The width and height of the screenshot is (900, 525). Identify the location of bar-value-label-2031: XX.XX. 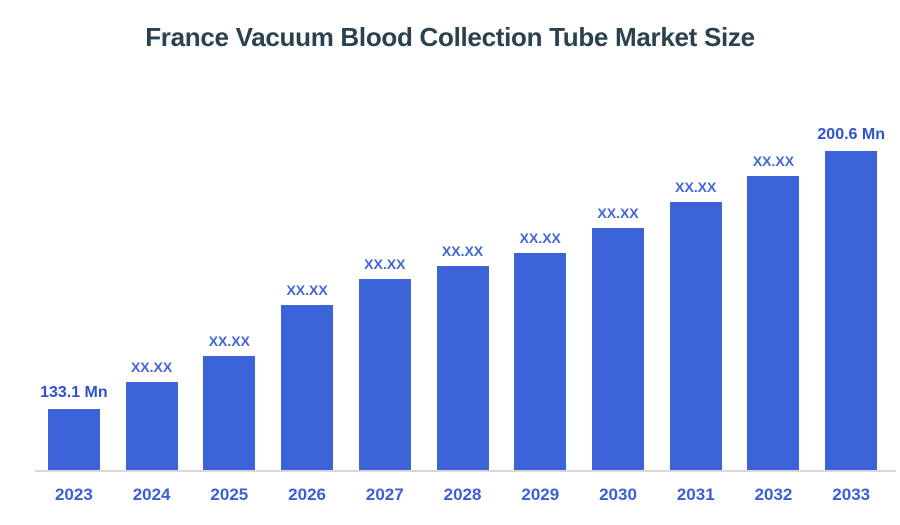
(696, 187).